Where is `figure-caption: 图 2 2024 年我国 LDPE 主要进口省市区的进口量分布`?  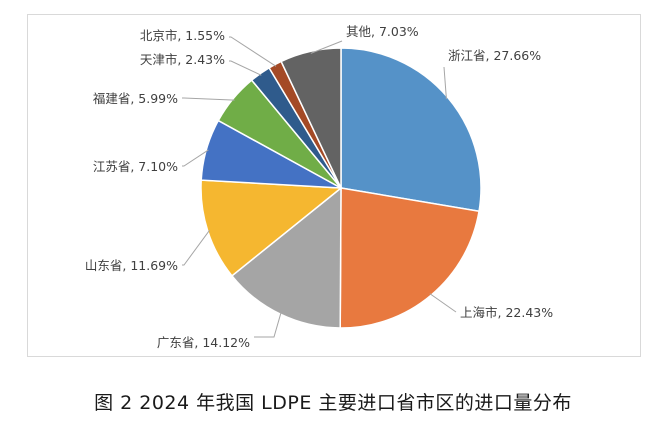
figure-caption: 图 2 2024 年我国 LDPE 主要进口省市区的进口量分布 is located at coordinates (333, 403).